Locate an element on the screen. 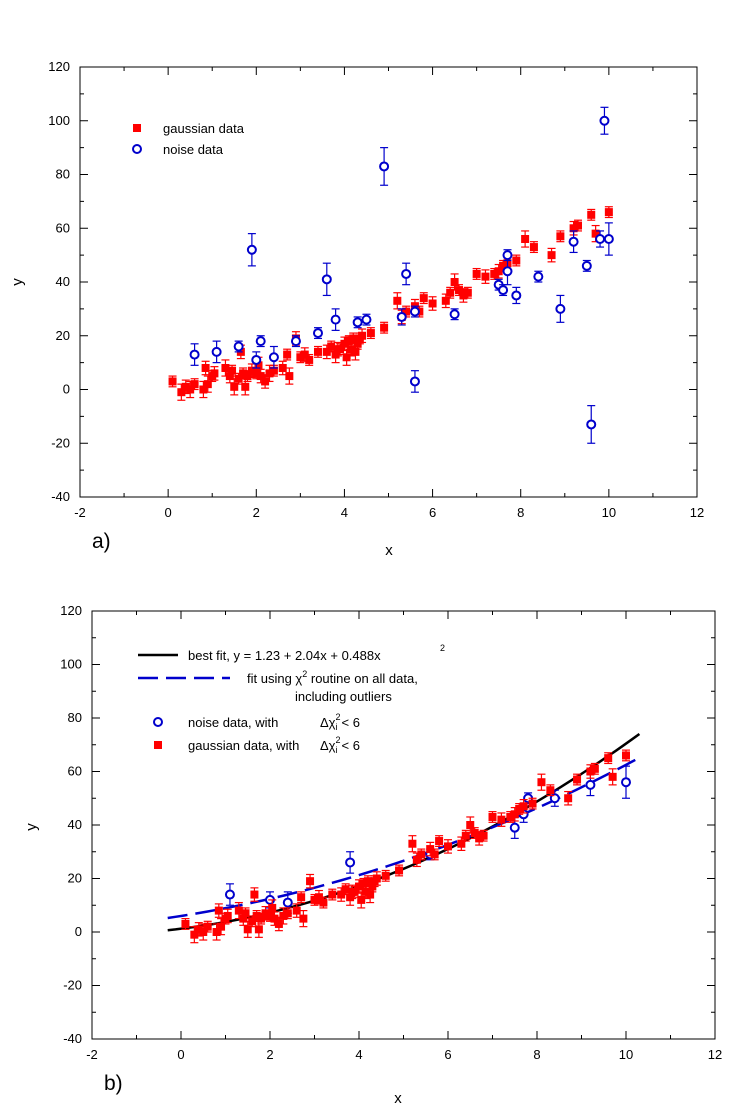 This screenshot has height=1109, width=747. legend-b-noise-label: noise data, with is located at coordinates (233, 722).